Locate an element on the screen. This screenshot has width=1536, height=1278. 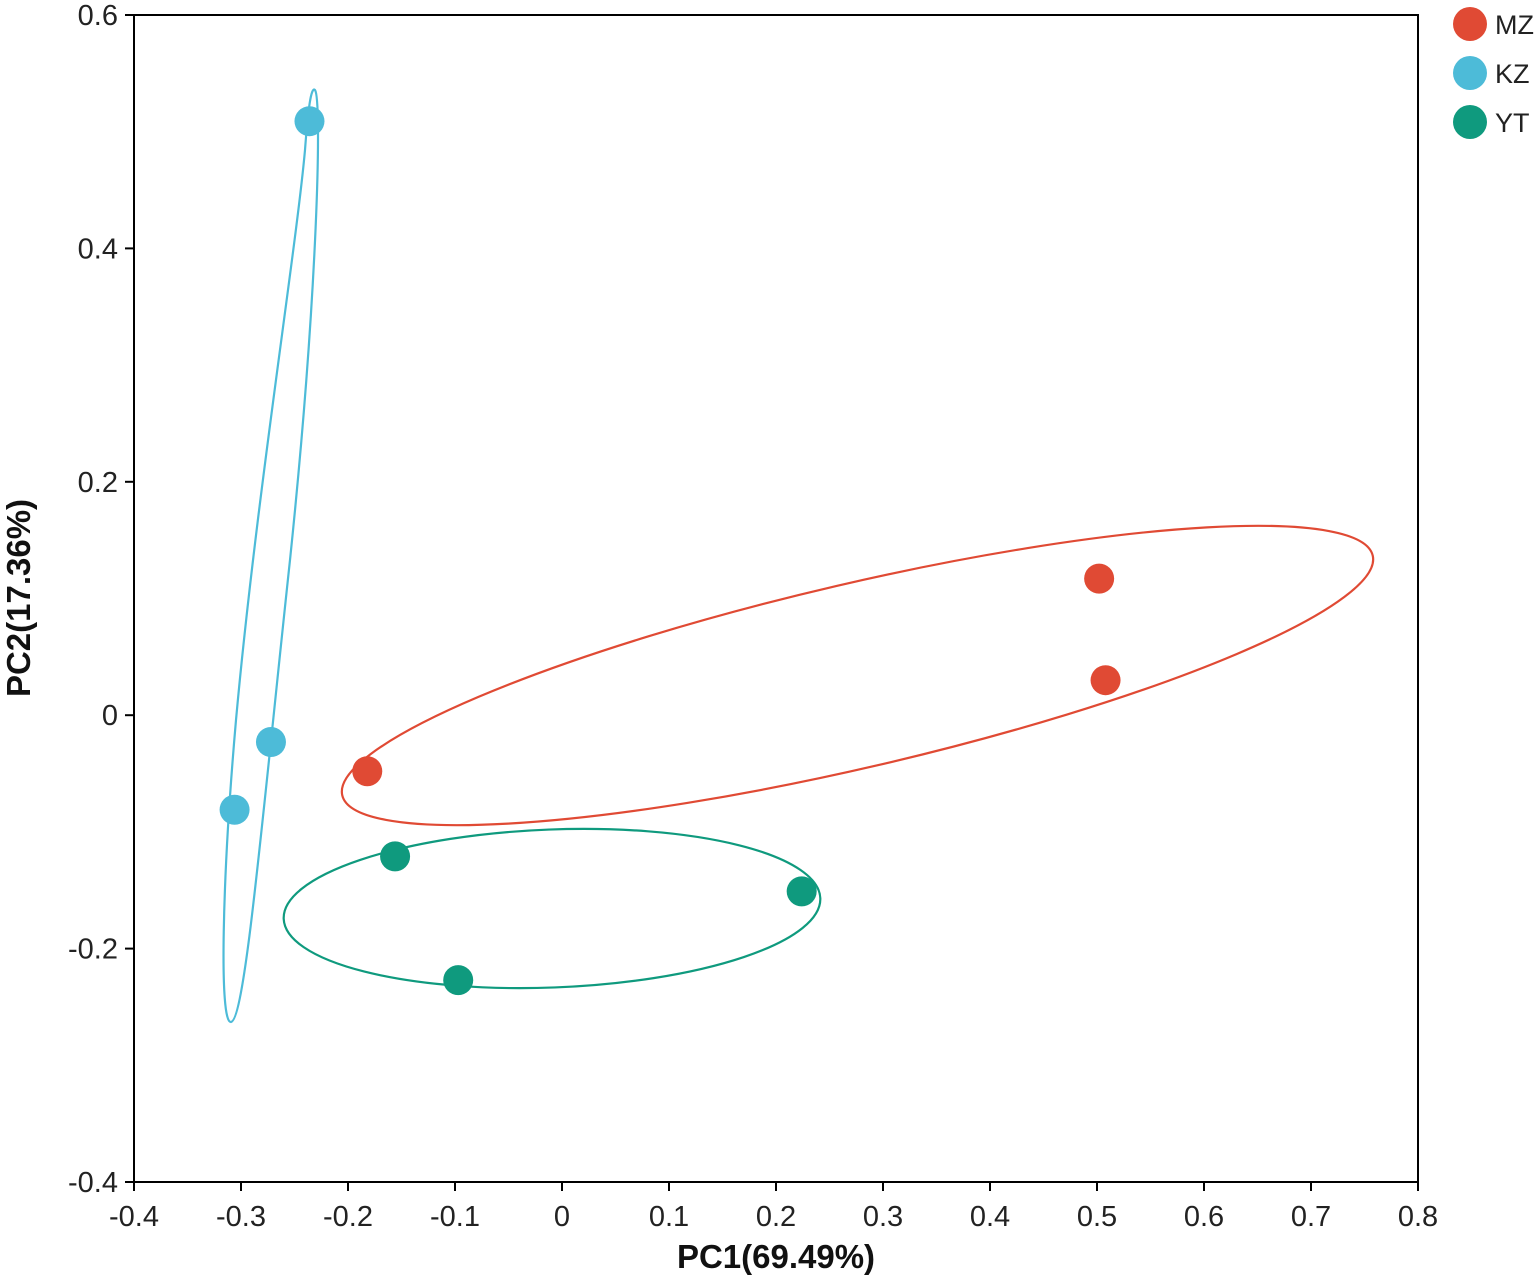
legend-marker-kz is located at coordinates (1470, 73).